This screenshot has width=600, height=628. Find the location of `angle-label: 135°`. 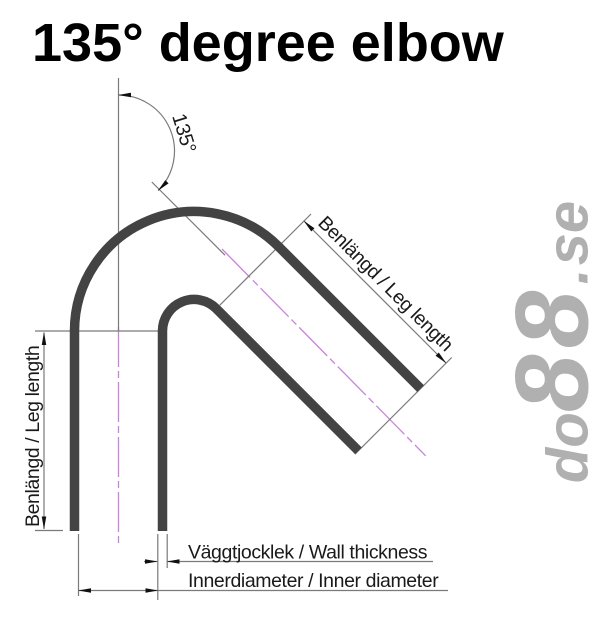

angle-label: 135° is located at coordinates (183, 133).